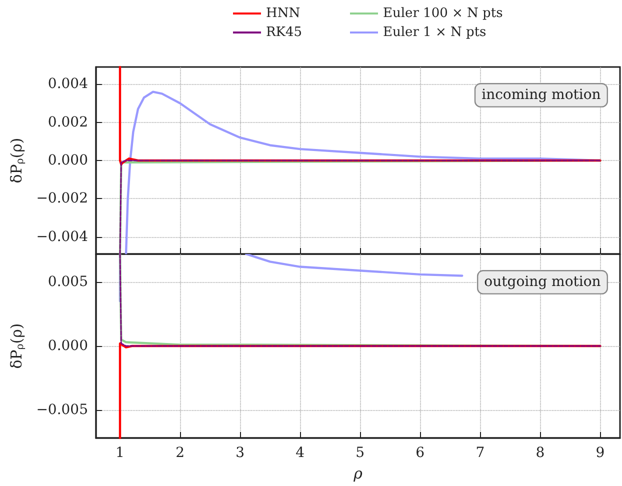 The width and height of the screenshot is (622, 486). I want to click on legend-label: Euler 1 × N pts, so click(434, 32).